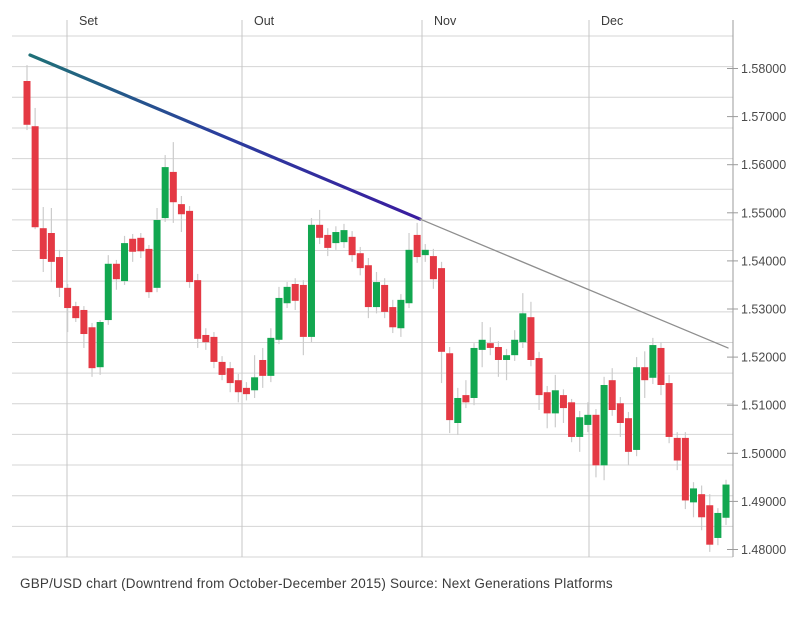  I want to click on y-axis-label: 1.55000, so click(763, 213).